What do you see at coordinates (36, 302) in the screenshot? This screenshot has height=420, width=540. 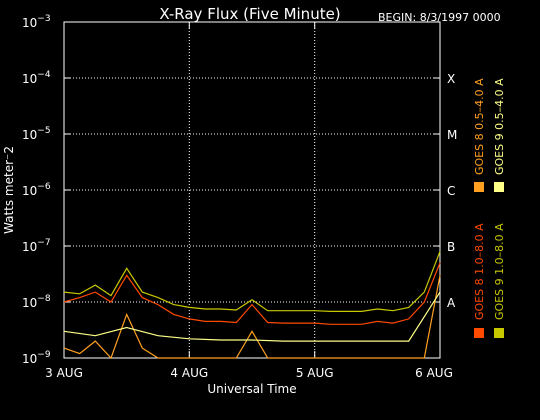 I see `y-tick-label: 10⁻⁸` at bounding box center [36, 302].